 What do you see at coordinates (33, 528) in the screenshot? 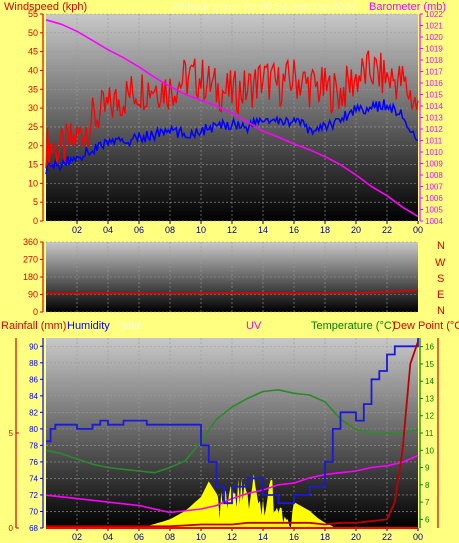
I see `humidity-axis-tick-label: 68` at bounding box center [33, 528].